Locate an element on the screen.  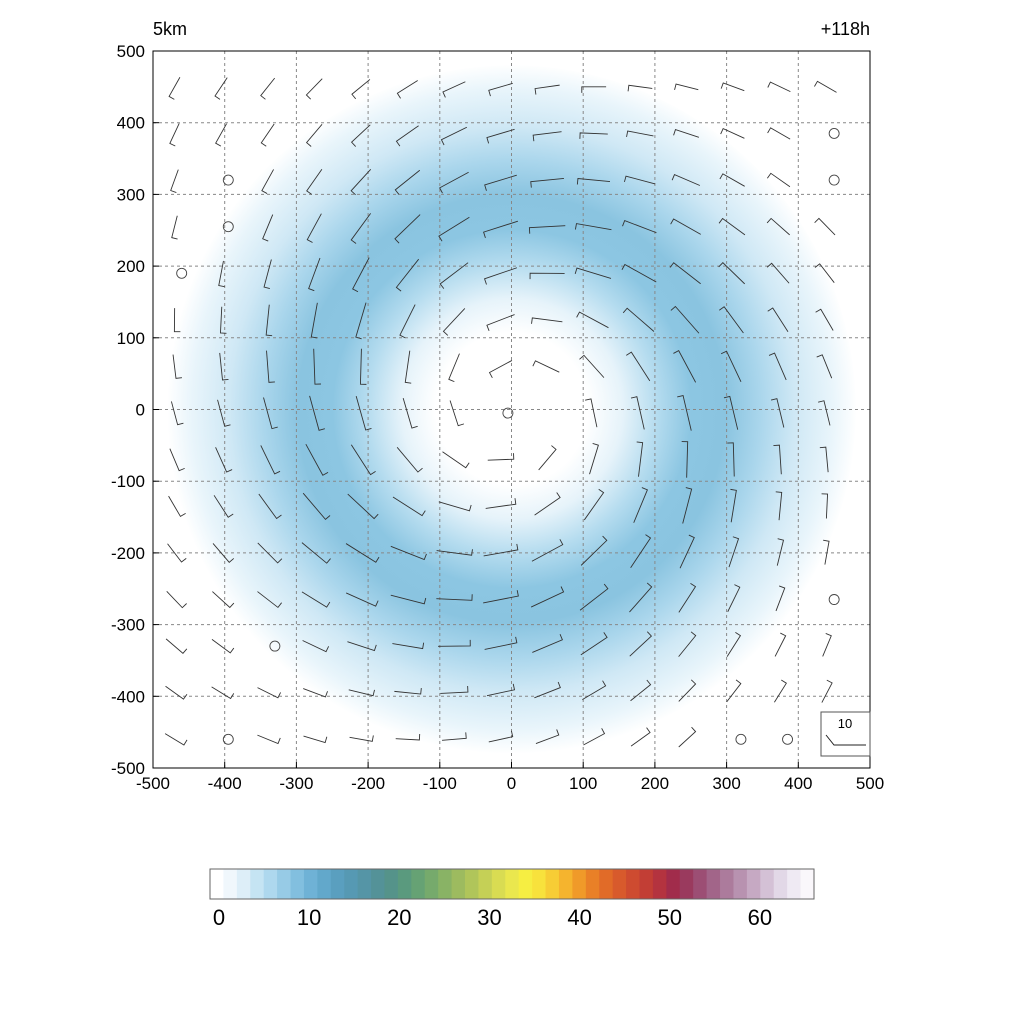
y-axis-ticks: -500 -400 -300 -200 -100 0 100 200 300 400 500 is located at coordinates (135, 410).